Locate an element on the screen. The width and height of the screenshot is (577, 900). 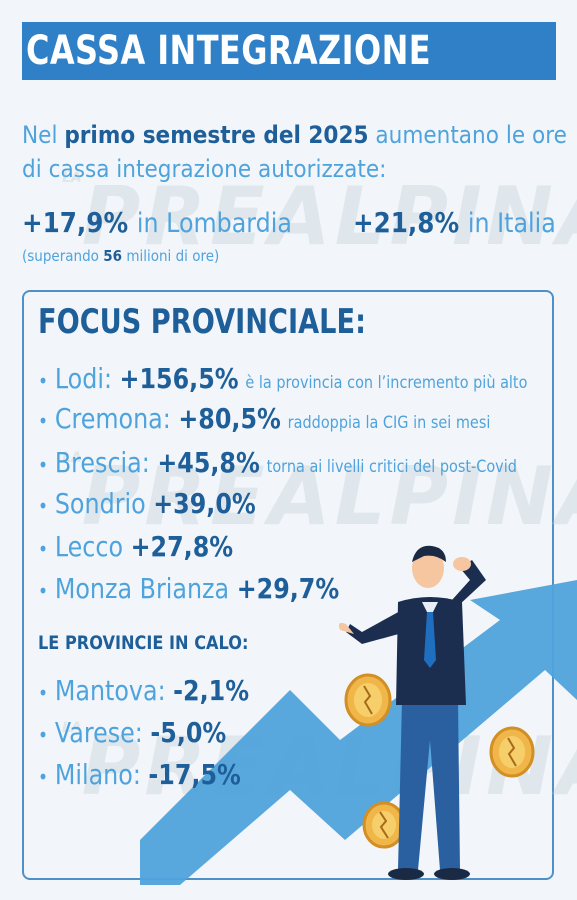
province-item-lecco: • Lecco +27,8% is located at coordinates (135, 546).